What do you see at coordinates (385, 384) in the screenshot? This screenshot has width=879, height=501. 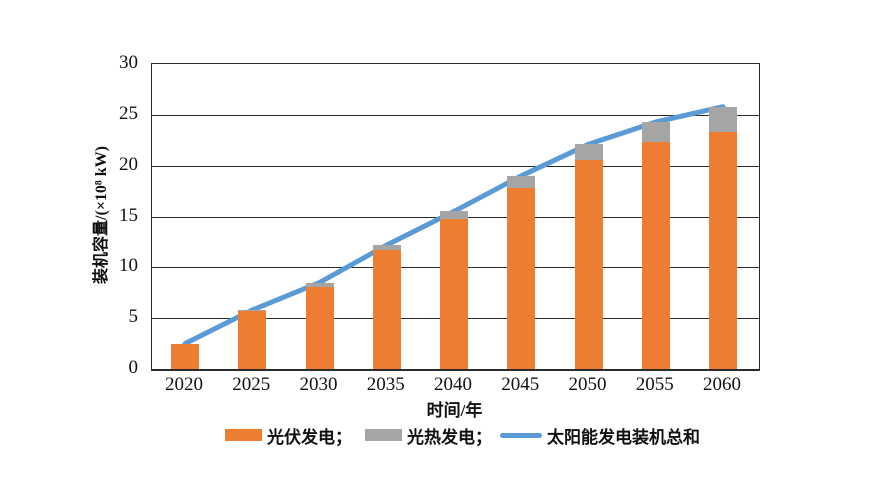 I see `x-tick-label-2035: 2035` at bounding box center [385, 384].